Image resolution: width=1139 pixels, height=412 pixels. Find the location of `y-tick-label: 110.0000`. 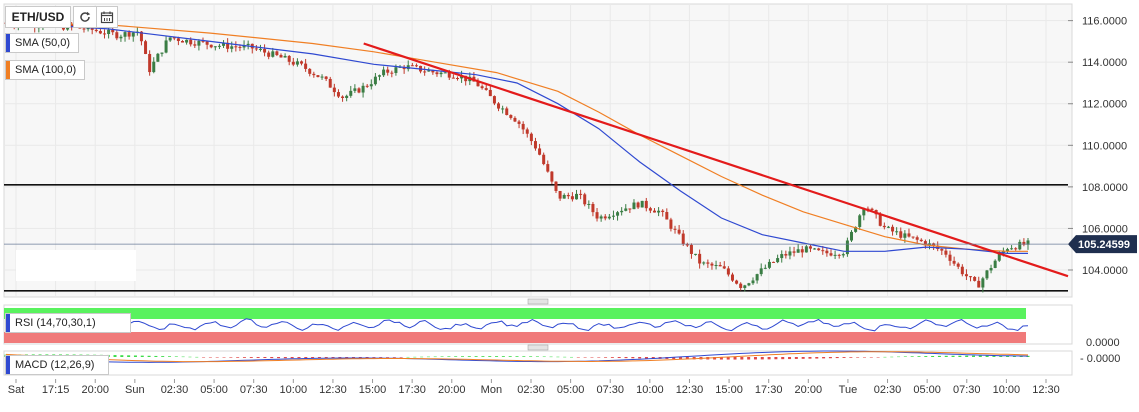

y-tick-label: 110.0000 is located at coordinates (1104, 146).